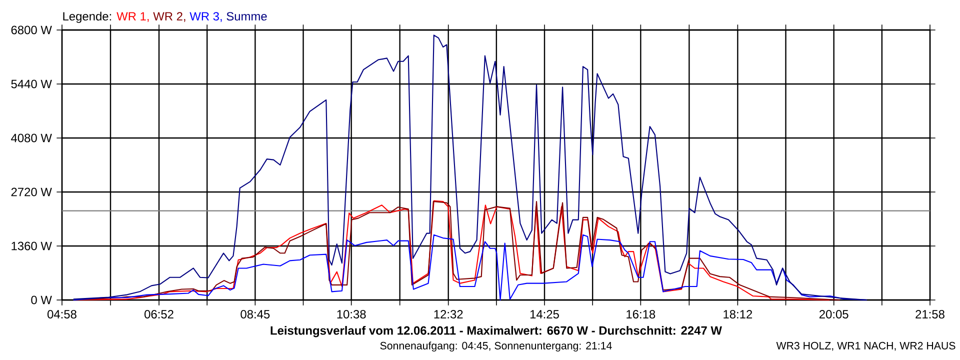 This screenshot has height=360, width=960. Describe the element at coordinates (31, 138) in the screenshot. I see `y-tick-label: 4080 W` at that location.